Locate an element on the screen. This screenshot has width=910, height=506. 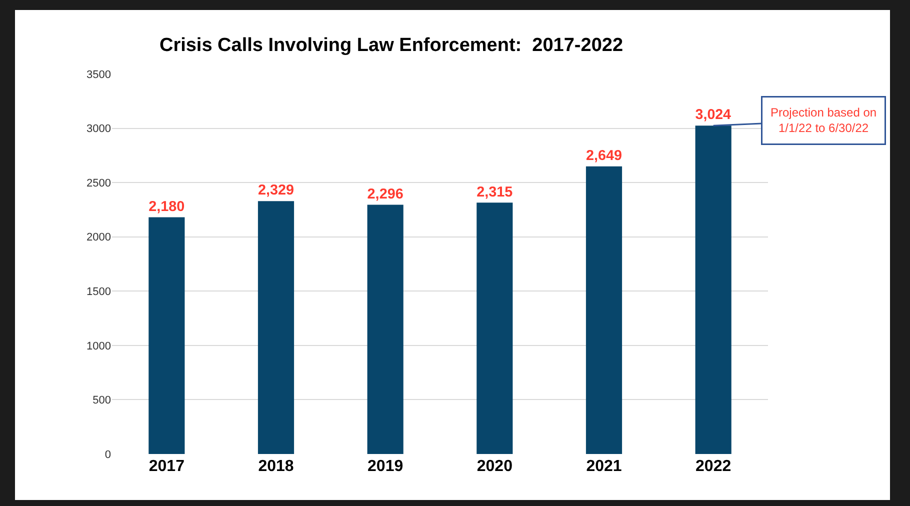
data-label: 2,180 is located at coordinates (166, 206).